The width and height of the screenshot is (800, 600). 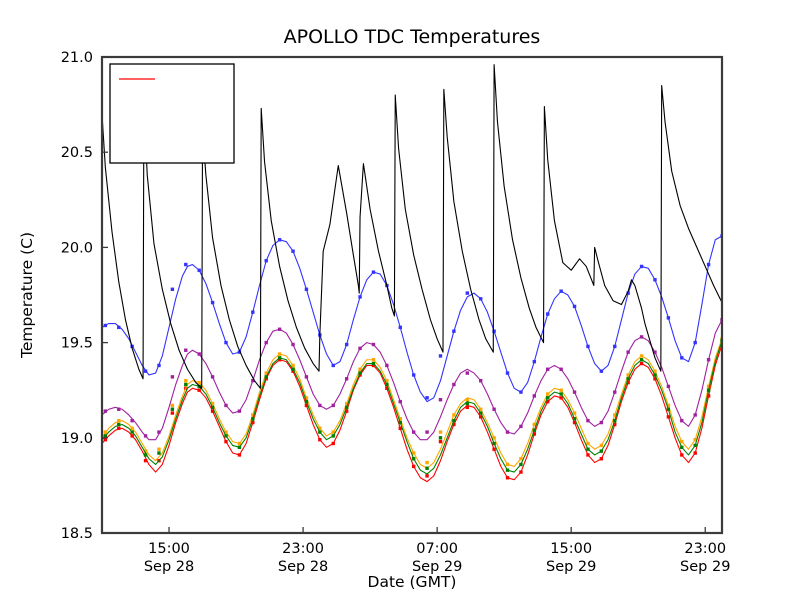 What do you see at coordinates (412, 37) in the screenshot?
I see `chart-title: APOLLO TDC Temperatures` at bounding box center [412, 37].